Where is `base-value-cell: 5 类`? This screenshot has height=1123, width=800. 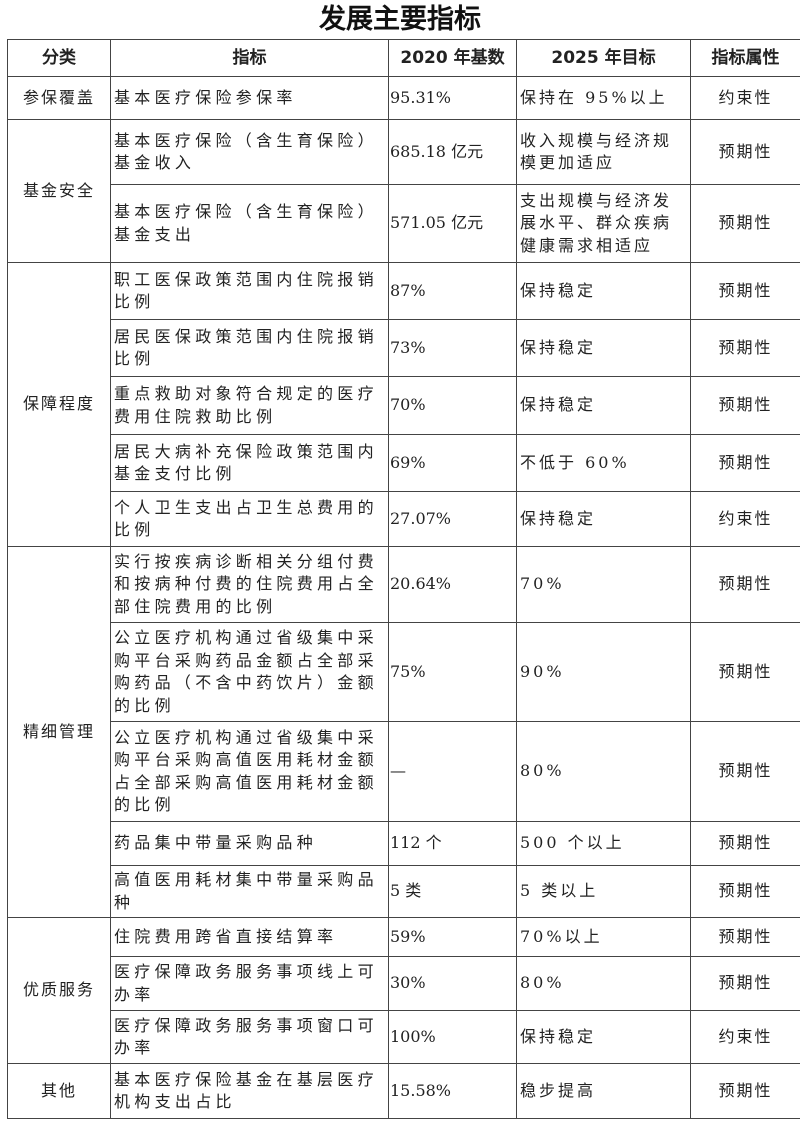 base-value-cell: 5 类 is located at coordinates (452, 891).